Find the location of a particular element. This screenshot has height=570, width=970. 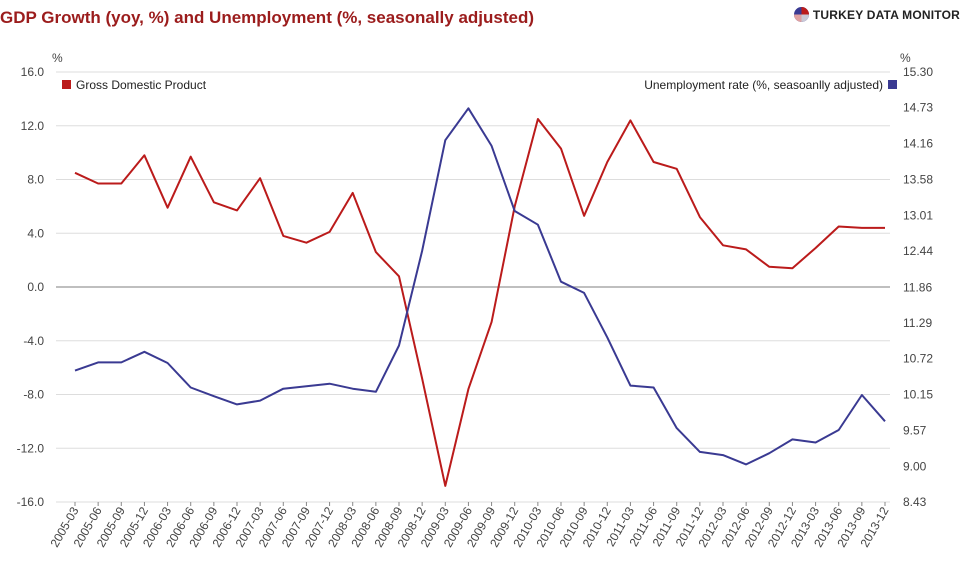

y-right-unit: % is located at coordinates (905, 58).